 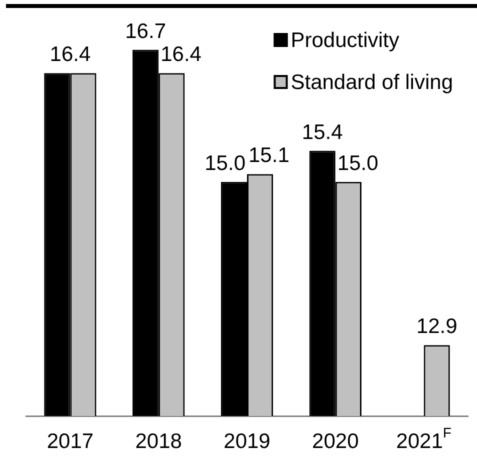 What do you see at coordinates (145, 31) in the screenshot?
I see `data-label: 16.7` at bounding box center [145, 31].